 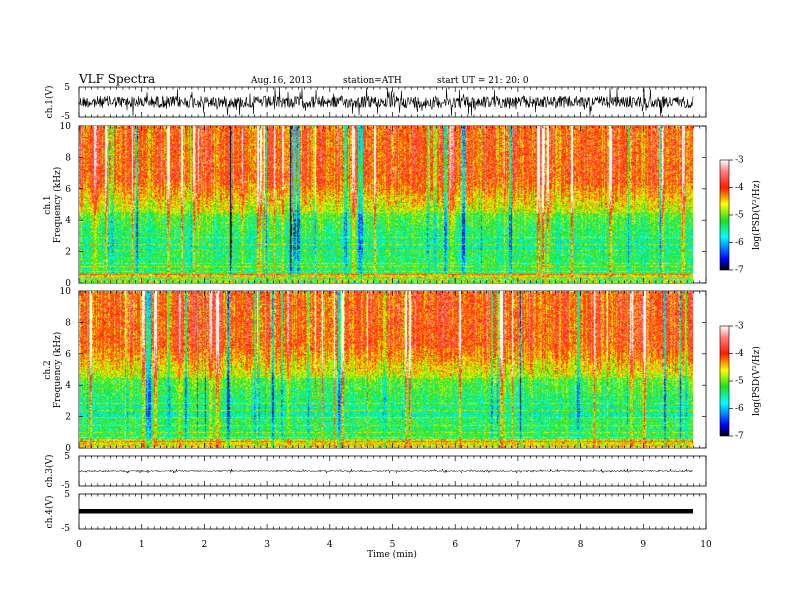 What do you see at coordinates (281, 81) in the screenshot?
I see `date-label: Aug.16, 2013` at bounding box center [281, 81].